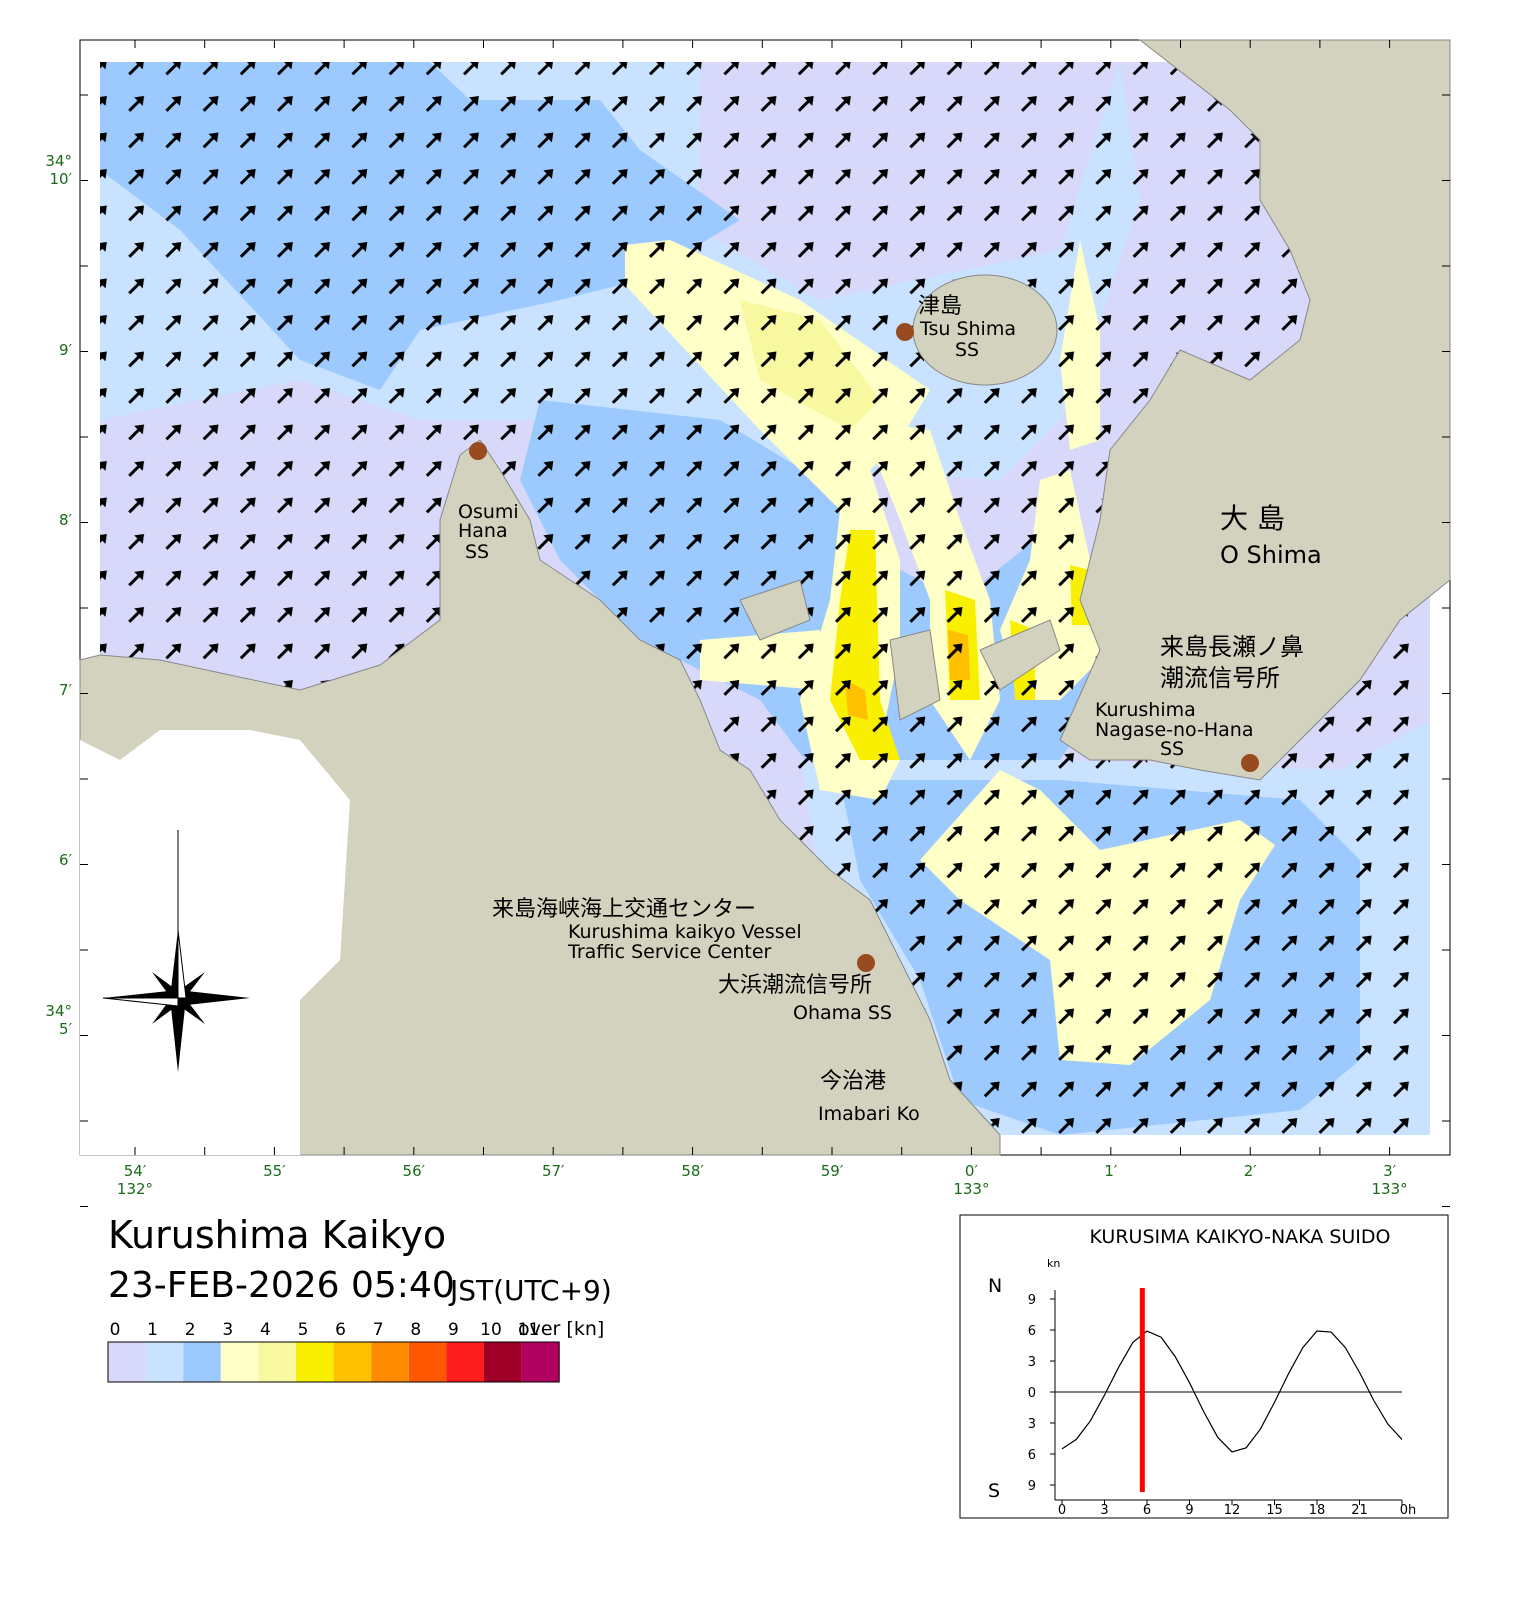  What do you see at coordinates (994, 1491) in the screenshot?
I see `south-label: S` at bounding box center [994, 1491].